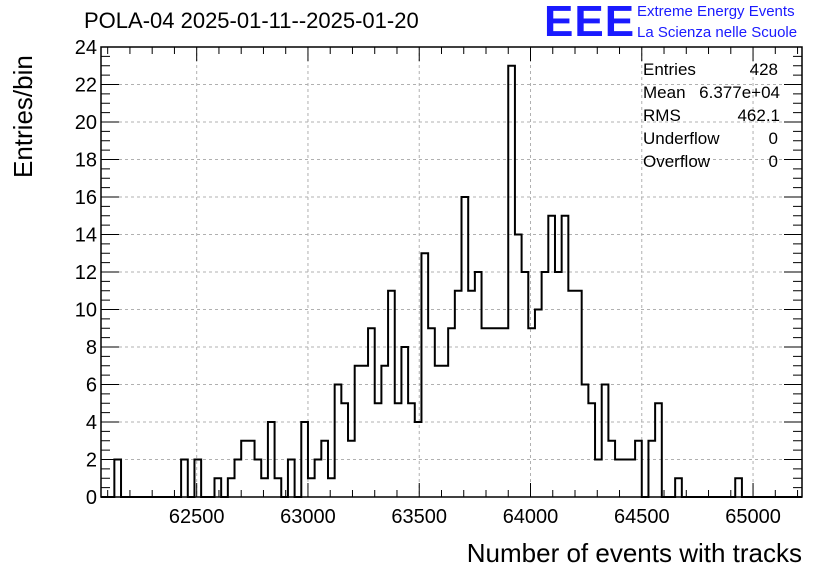  What do you see at coordinates (634, 553) in the screenshot?
I see `x-axis-label: Number of events with tracks` at bounding box center [634, 553].